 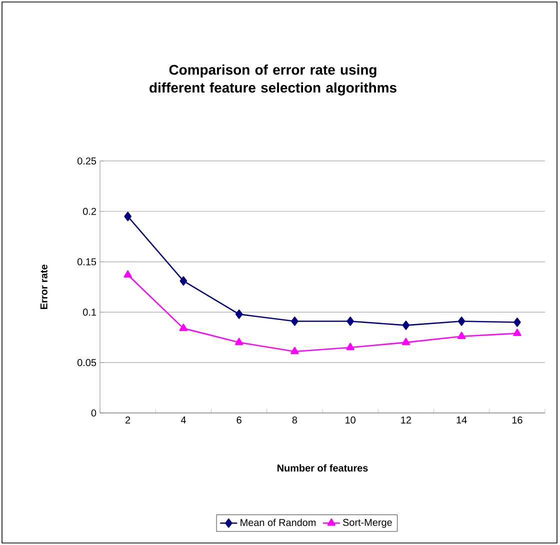 What do you see at coordinates (295, 420) in the screenshot?
I see `x-tick-label: 8` at bounding box center [295, 420].